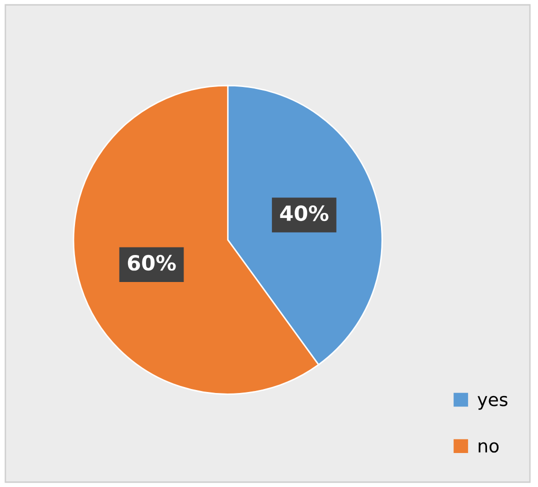 This screenshot has width=538, height=487. What do you see at coordinates (152, 262) in the screenshot?
I see `data-label: 60%` at bounding box center [152, 262].